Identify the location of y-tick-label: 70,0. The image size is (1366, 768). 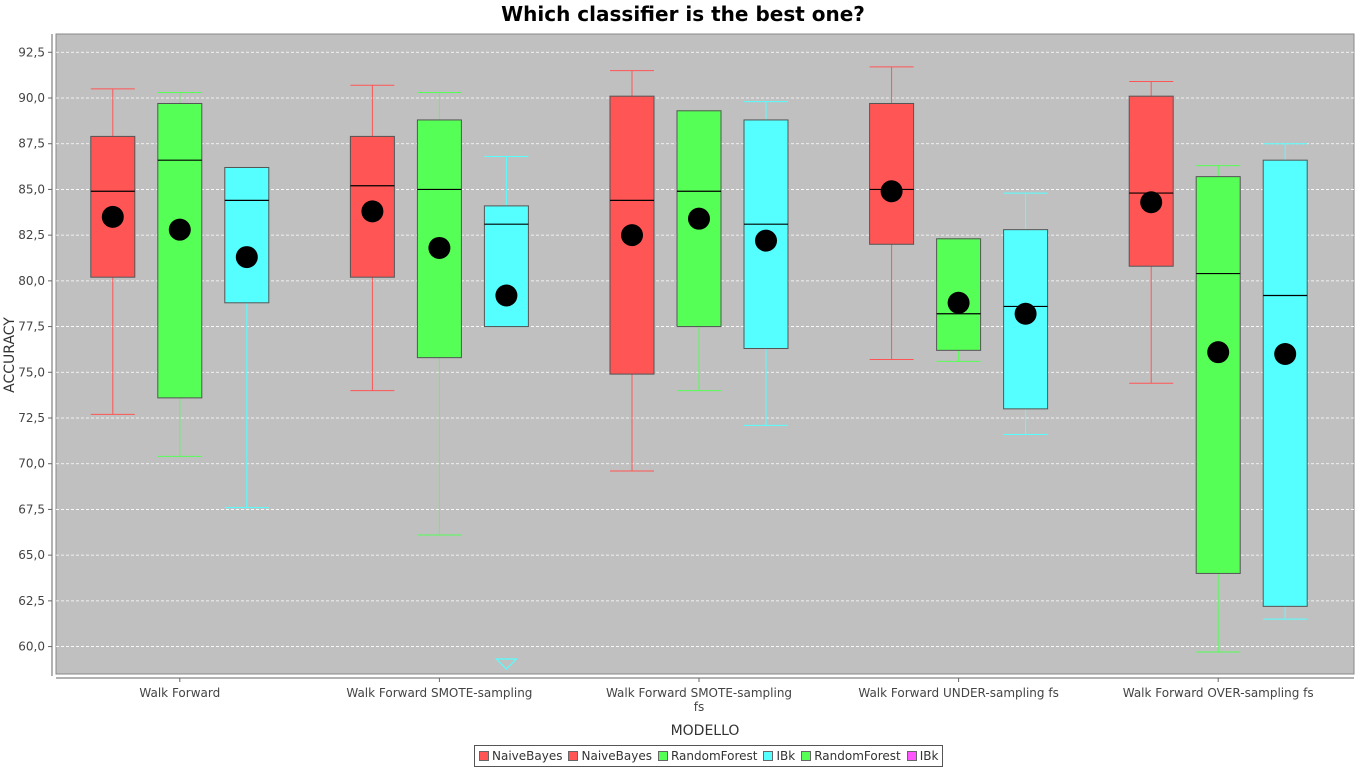
(31, 464).